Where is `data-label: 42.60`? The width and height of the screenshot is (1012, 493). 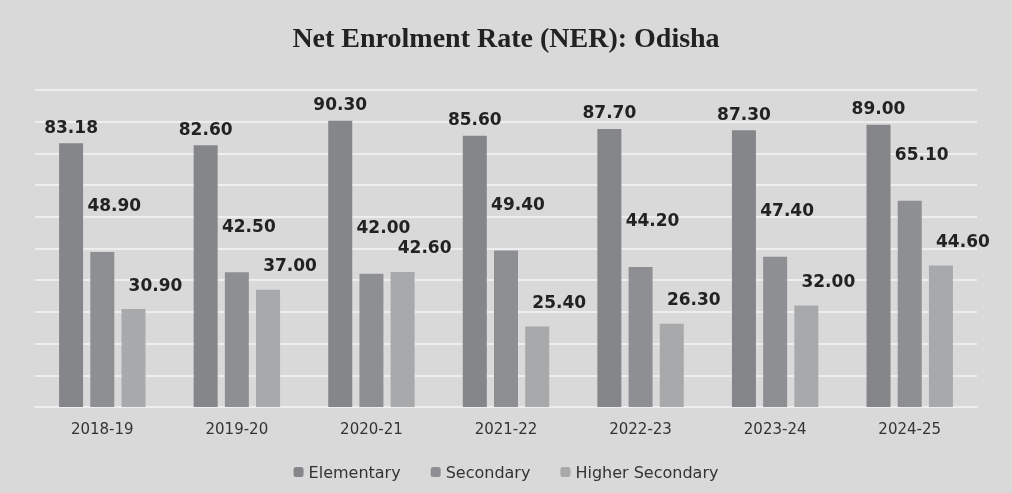 data-label: 42.60 is located at coordinates (424, 247).